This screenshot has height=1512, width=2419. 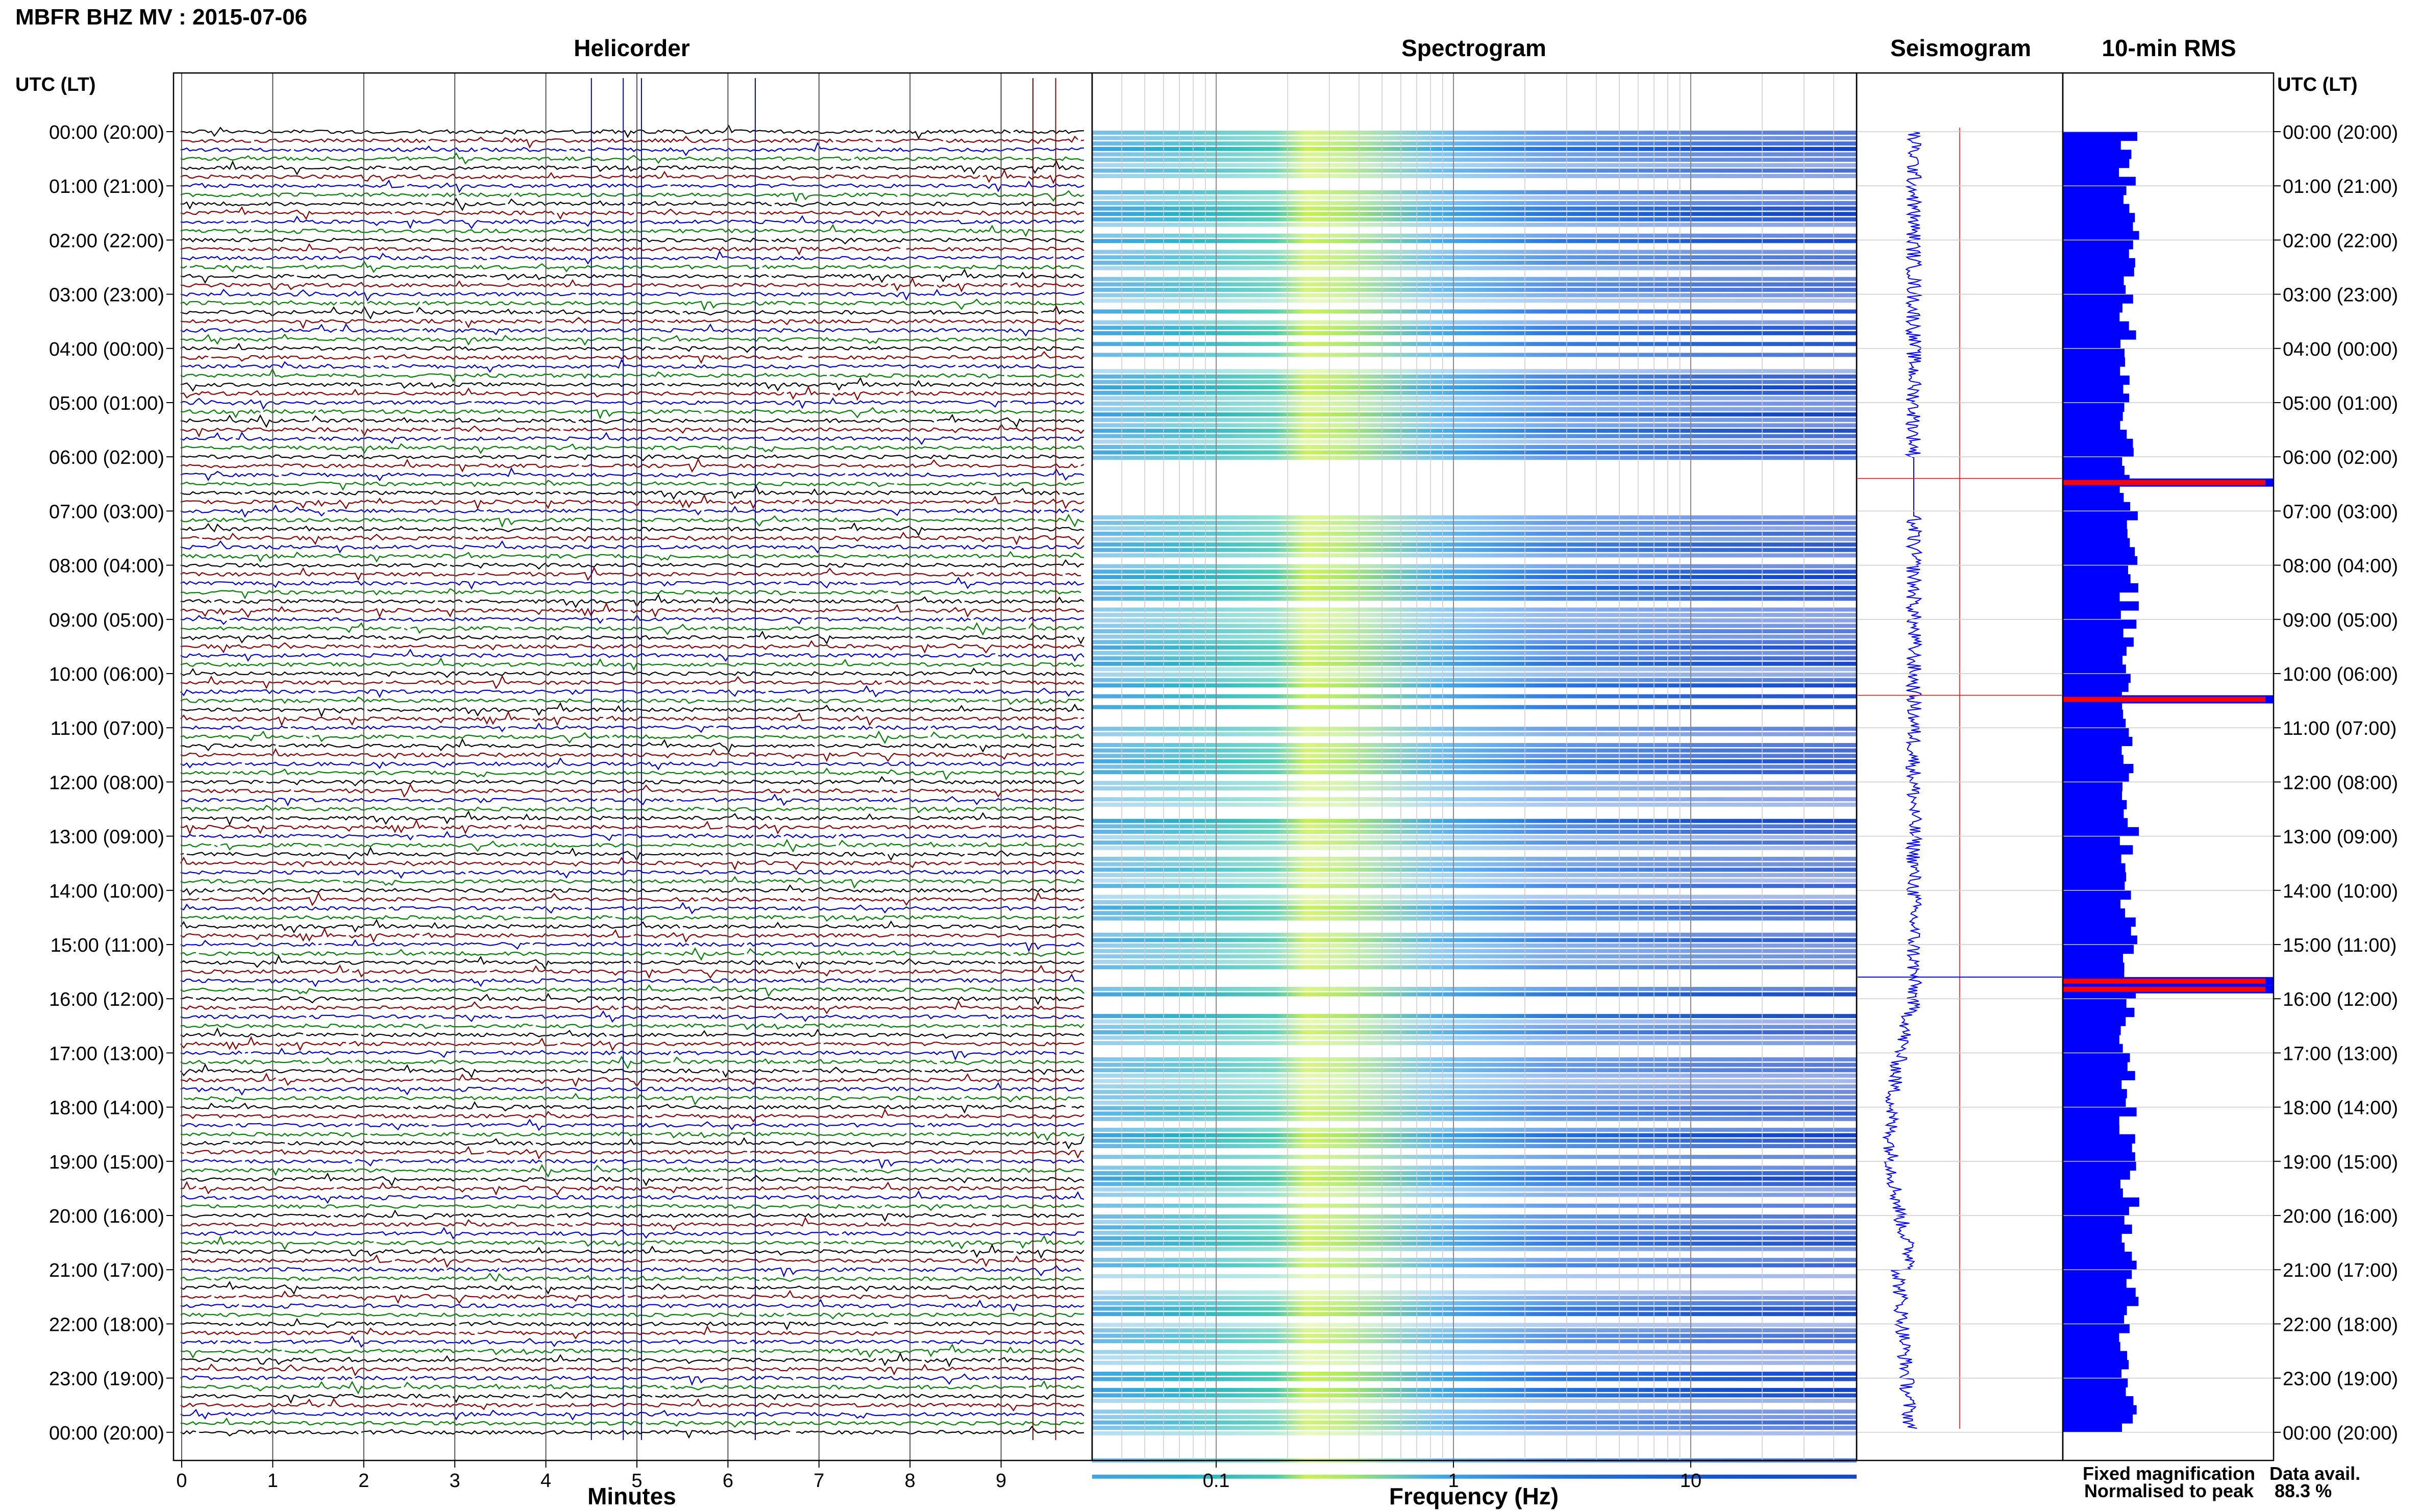 I want to click on time-label-left: 18:00 (14:00), so click(x=106, y=1108).